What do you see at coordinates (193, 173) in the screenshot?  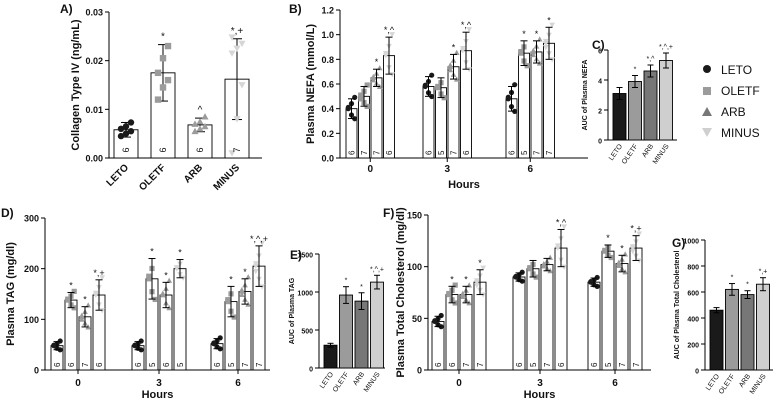 I see `x-tick-label: ARB` at bounding box center [193, 173].